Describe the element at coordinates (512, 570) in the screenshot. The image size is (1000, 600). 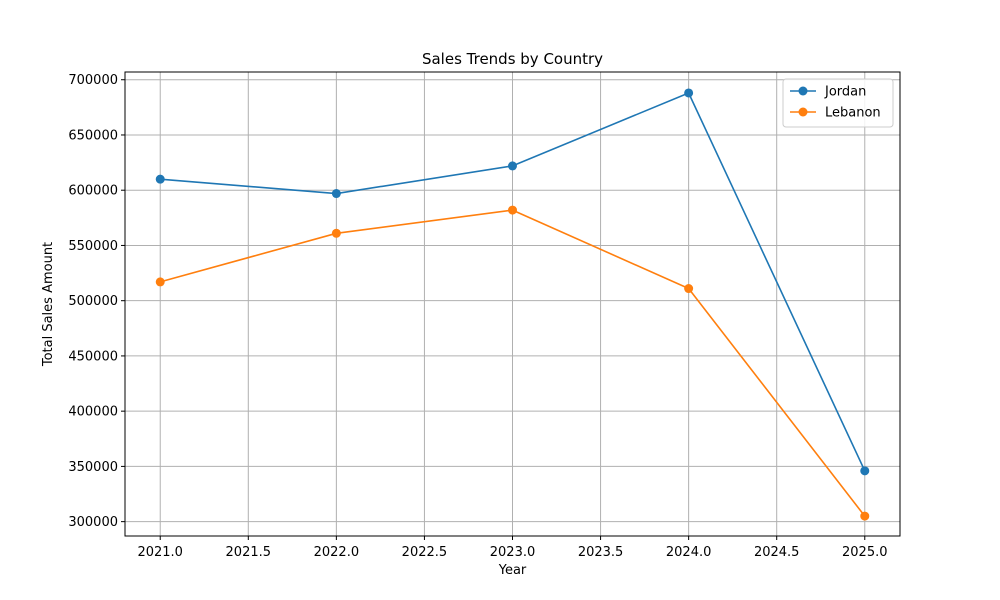
I see `x-axis-label: Year` at that location.